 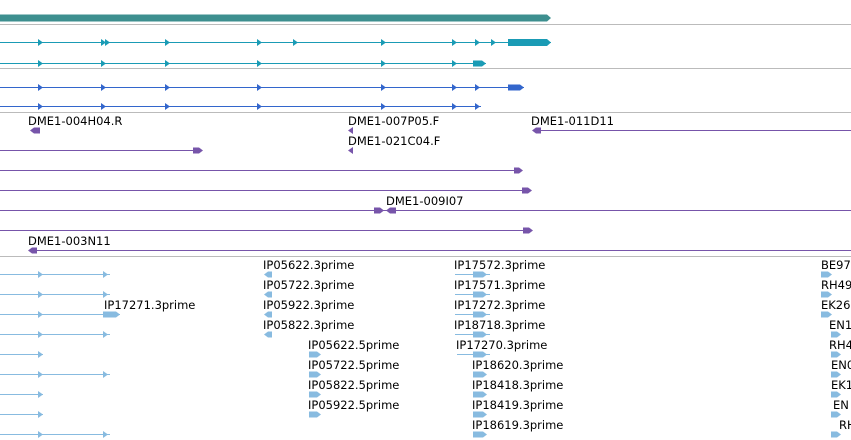 What do you see at coordinates (536, 130) in the screenshot?
I see `clone-end-011d11` at bounding box center [536, 130].